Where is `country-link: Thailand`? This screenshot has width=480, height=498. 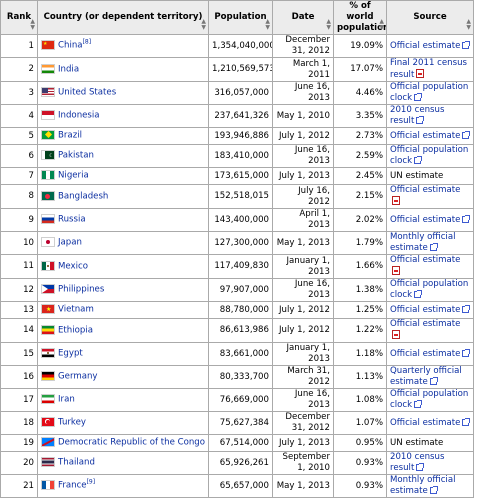 country-link: Thailand is located at coordinates (76, 462).